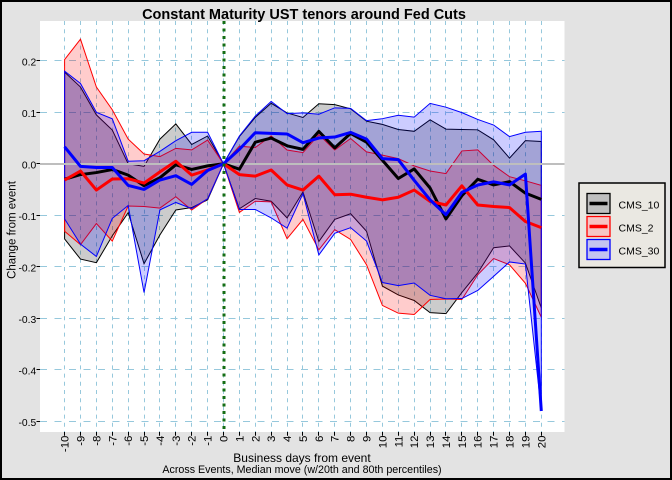  I want to click on svg-text: 13, so click(431, 442).